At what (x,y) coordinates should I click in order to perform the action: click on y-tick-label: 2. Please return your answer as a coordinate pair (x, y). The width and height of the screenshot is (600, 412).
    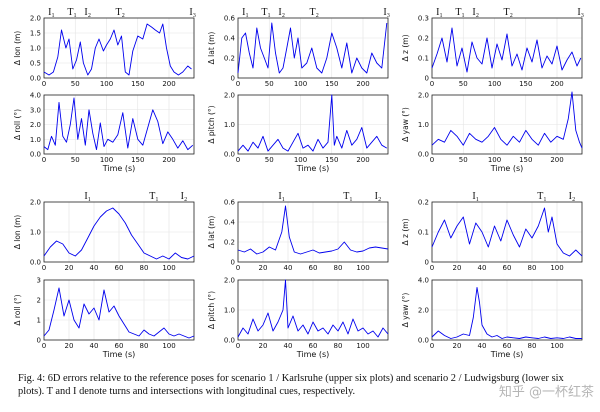
    Looking at the image, I should click on (39, 301).